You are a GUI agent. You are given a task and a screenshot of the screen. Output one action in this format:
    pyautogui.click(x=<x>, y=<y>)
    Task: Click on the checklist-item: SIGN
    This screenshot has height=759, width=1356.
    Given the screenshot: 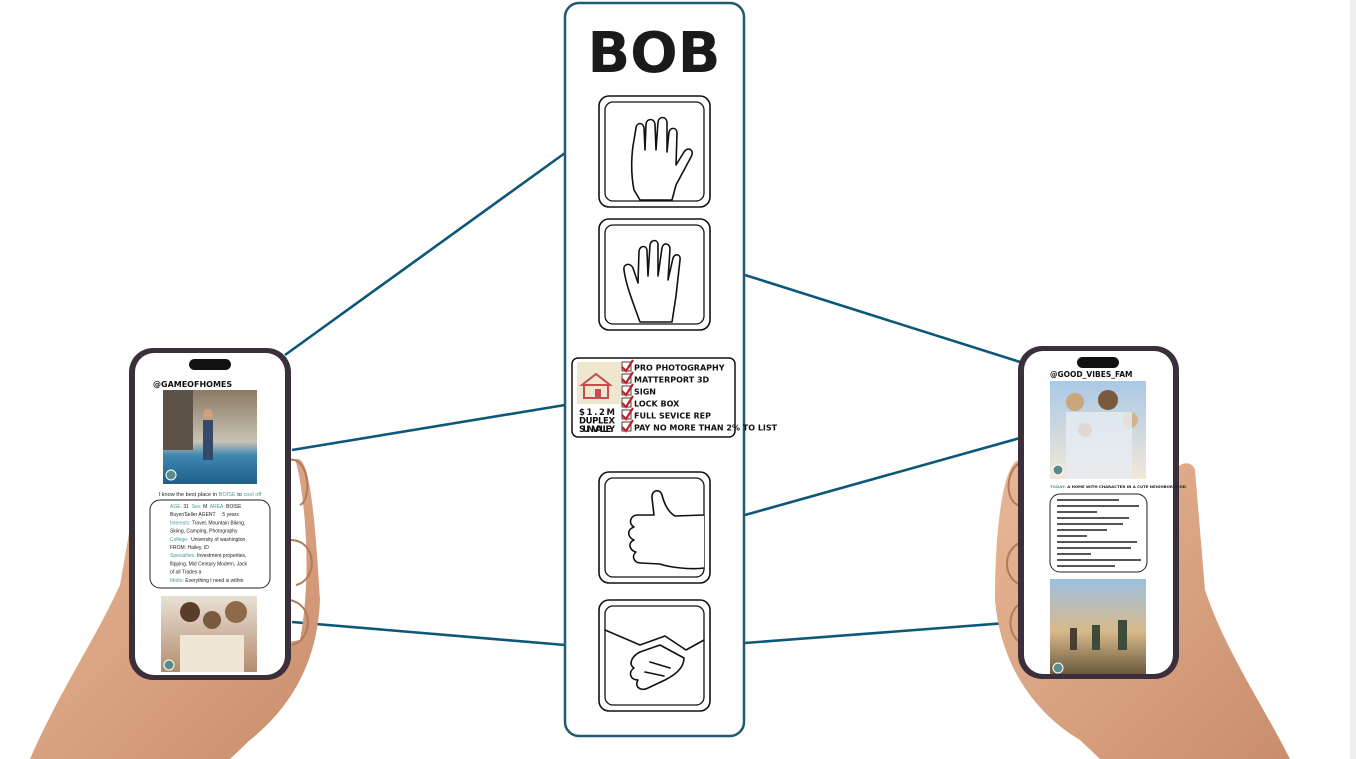 What is the action you would take?
    pyautogui.click(x=645, y=392)
    